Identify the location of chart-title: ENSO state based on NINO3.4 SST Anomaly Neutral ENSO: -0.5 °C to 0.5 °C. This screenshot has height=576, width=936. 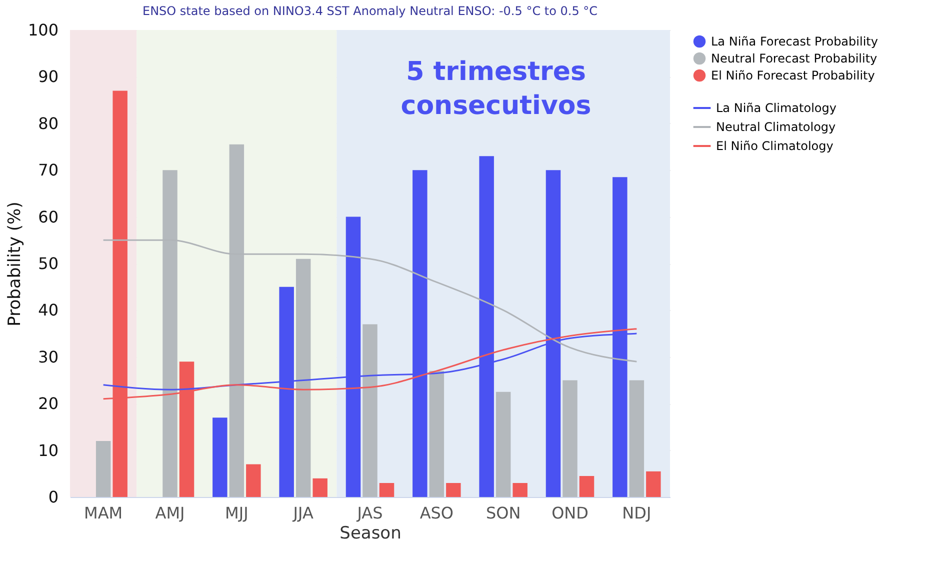
(370, 11).